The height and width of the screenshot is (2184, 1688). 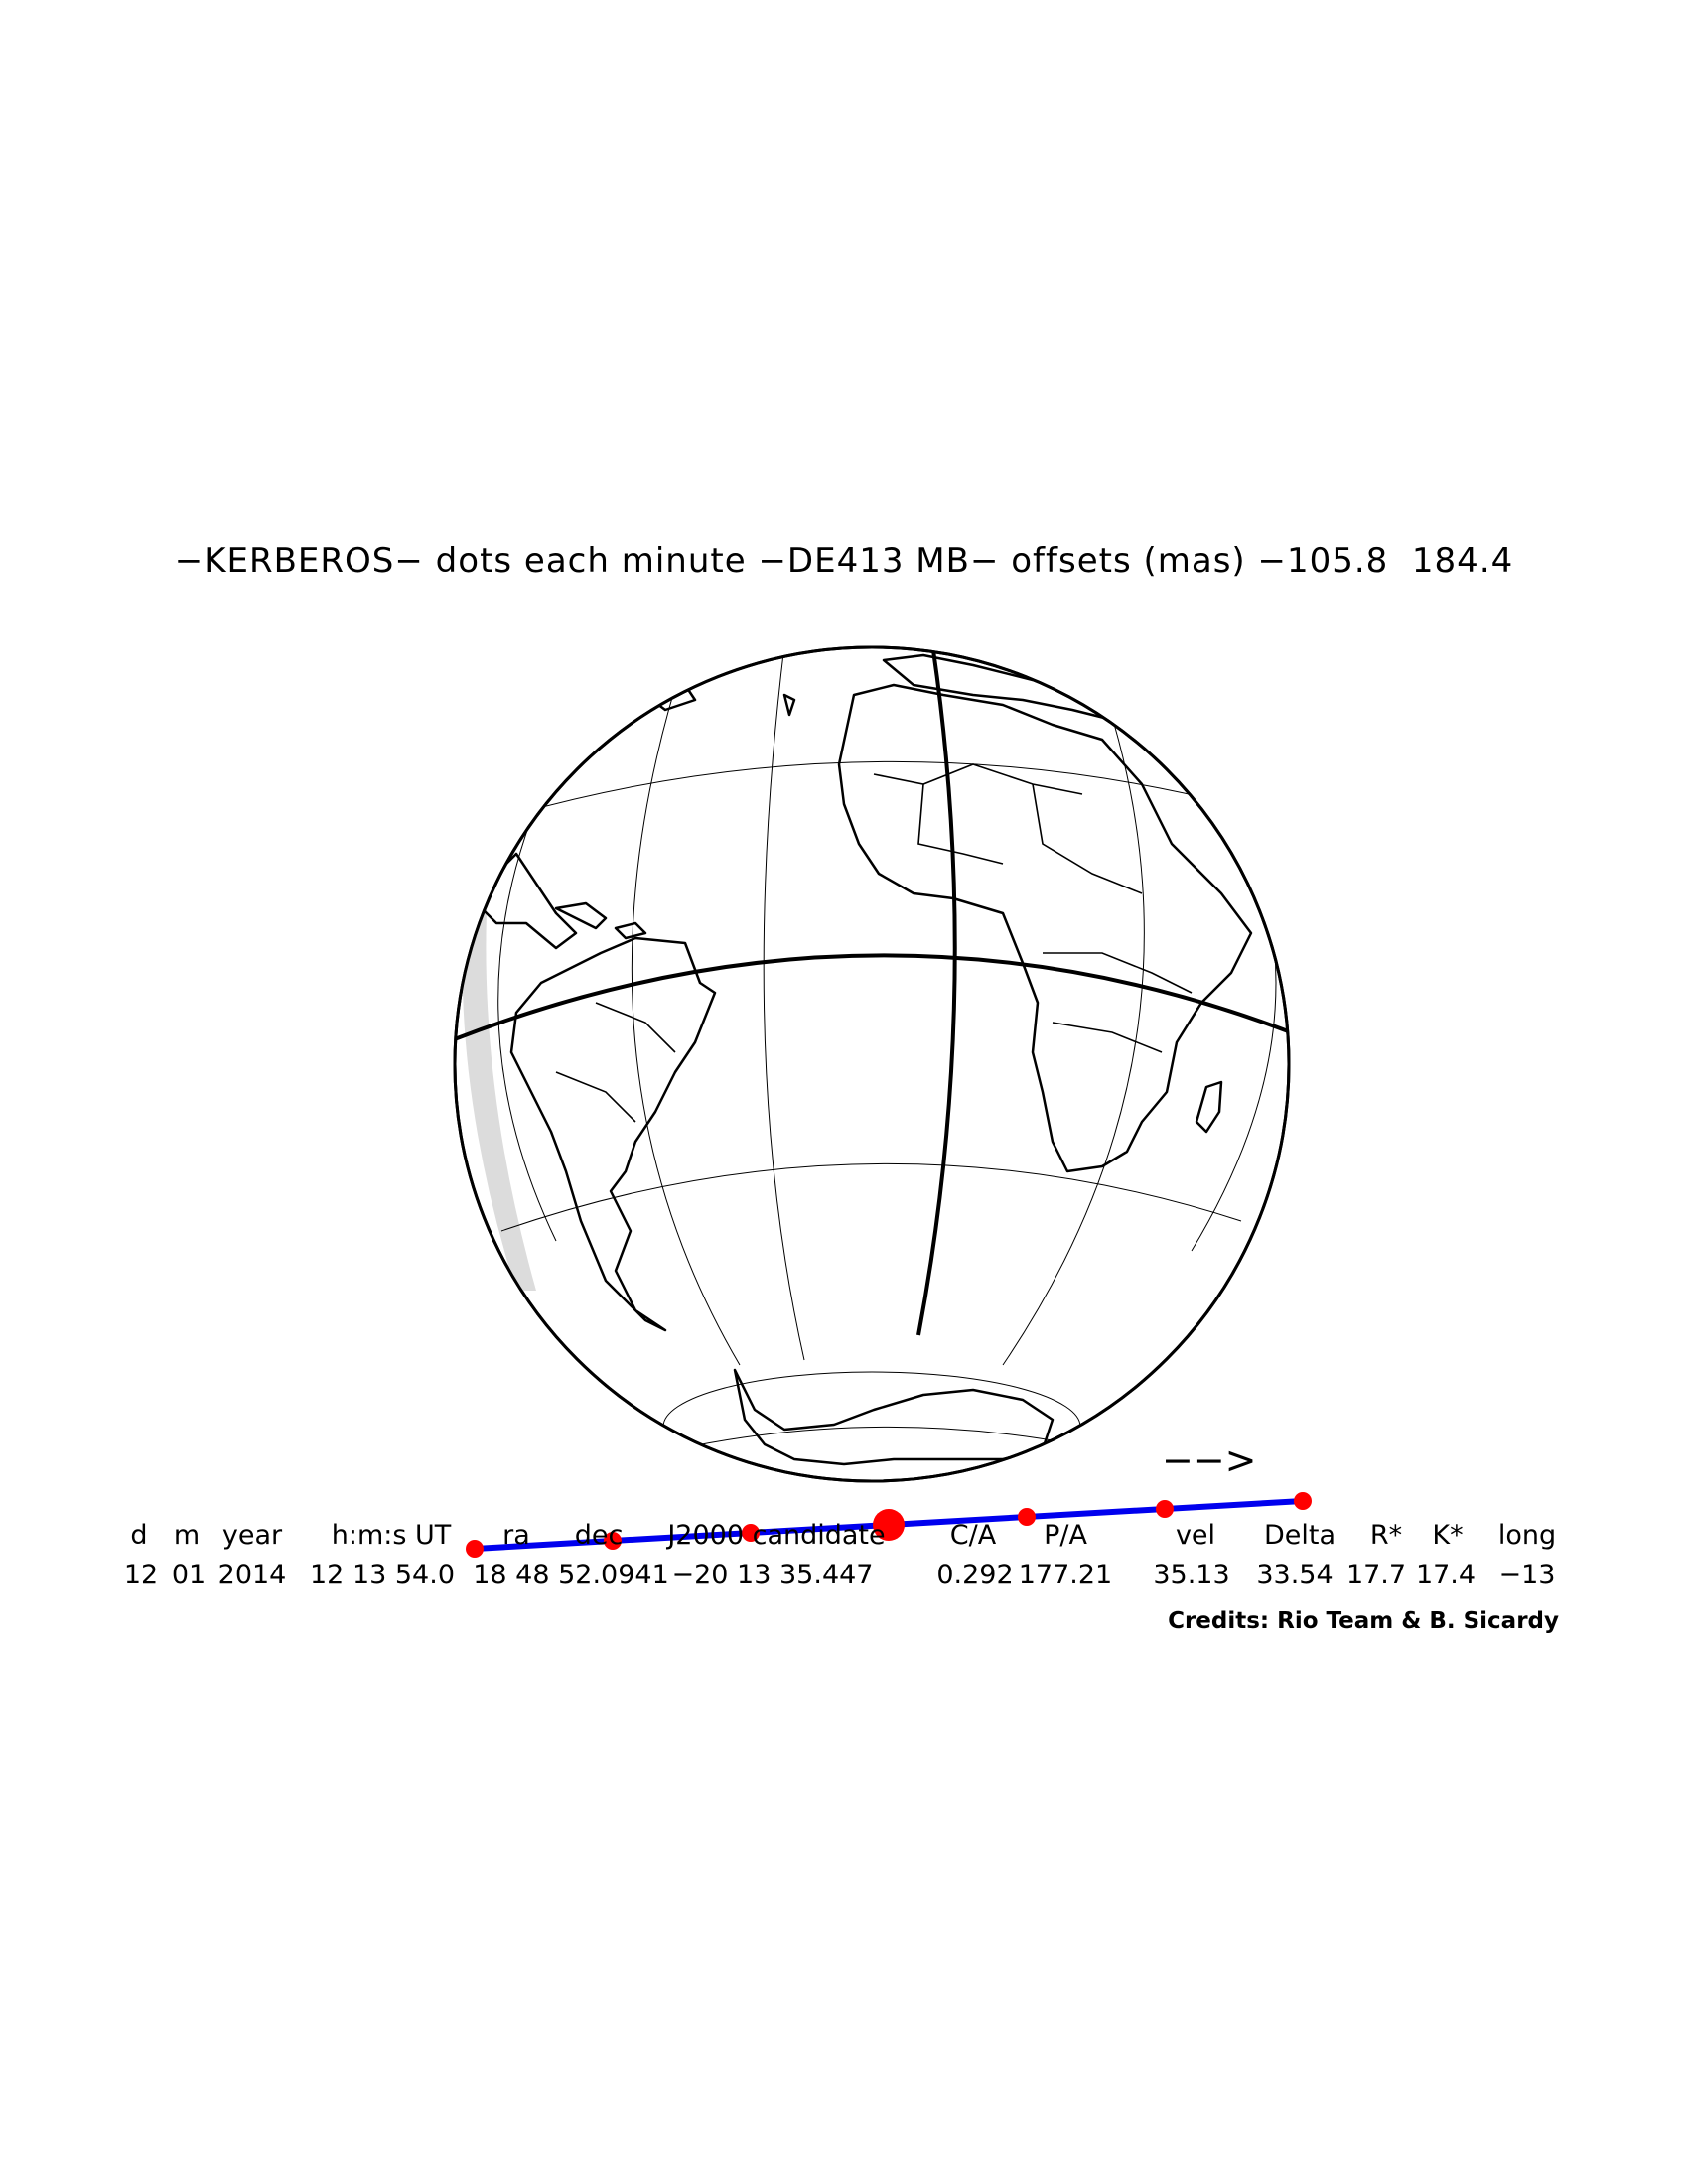 I want to click on direction-arrow: −−>, so click(x=1209, y=1460).